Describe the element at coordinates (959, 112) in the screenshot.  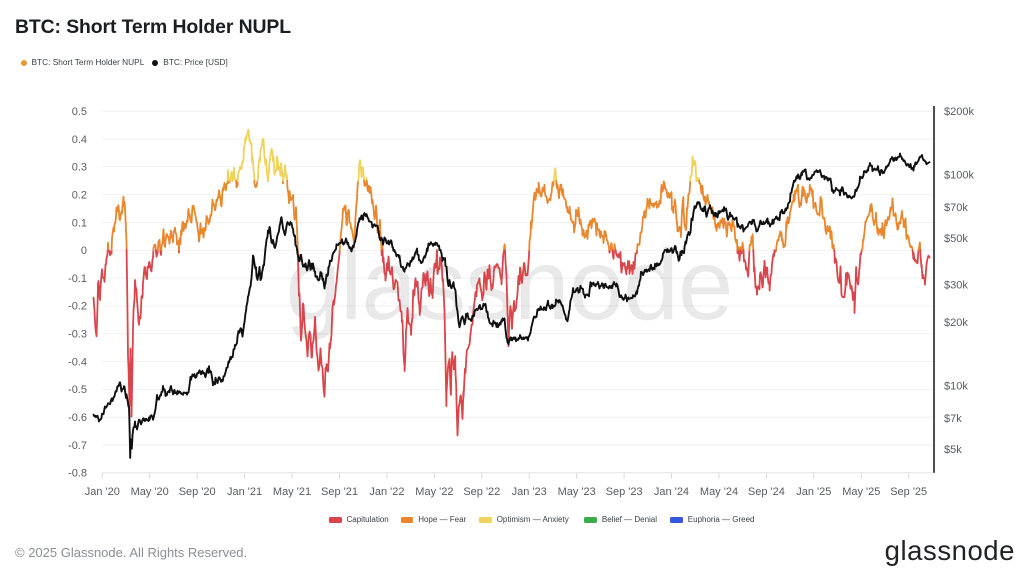
I see `svg-text: $200k` at that location.